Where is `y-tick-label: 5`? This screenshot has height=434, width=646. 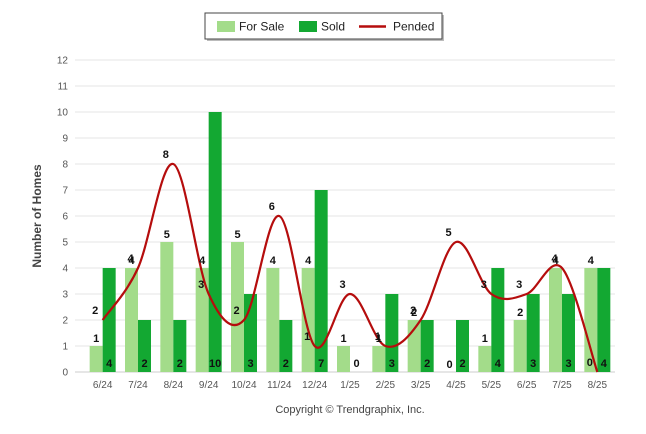
y-tick-label: 5 is located at coordinates (65, 243).